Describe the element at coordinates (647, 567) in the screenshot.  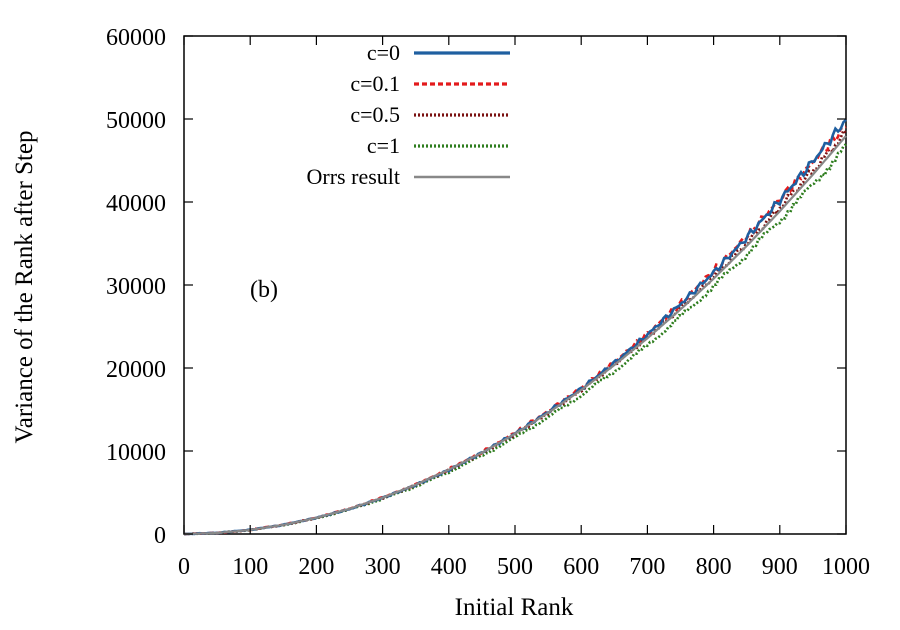
I see `x-tick-label: 700` at that location.